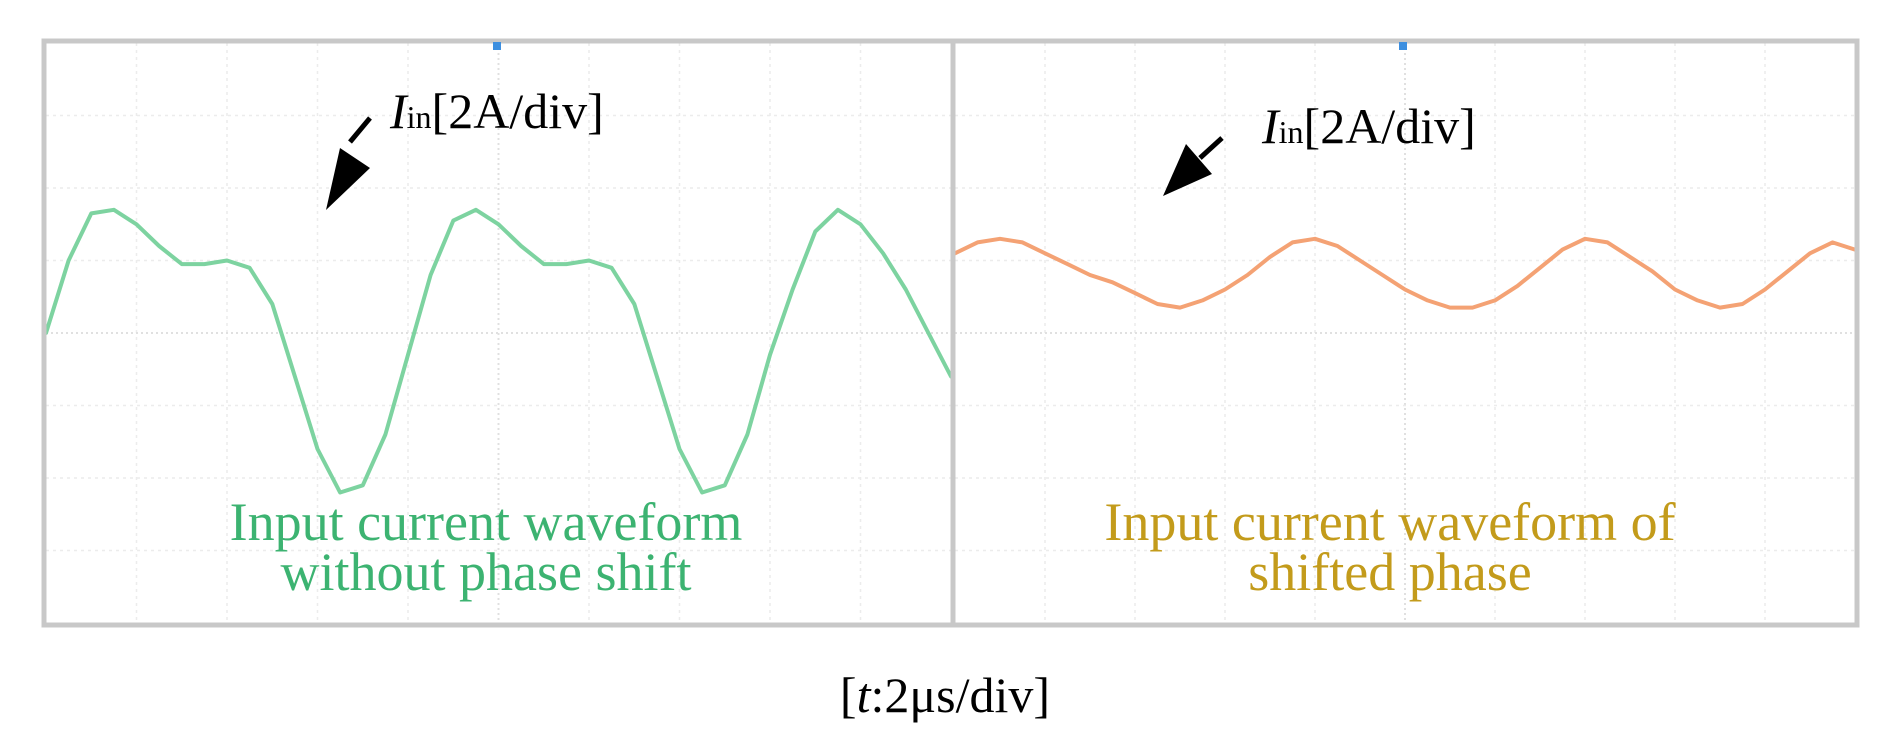  I want to click on caption-line-1: Input current waveform, so click(486, 522).